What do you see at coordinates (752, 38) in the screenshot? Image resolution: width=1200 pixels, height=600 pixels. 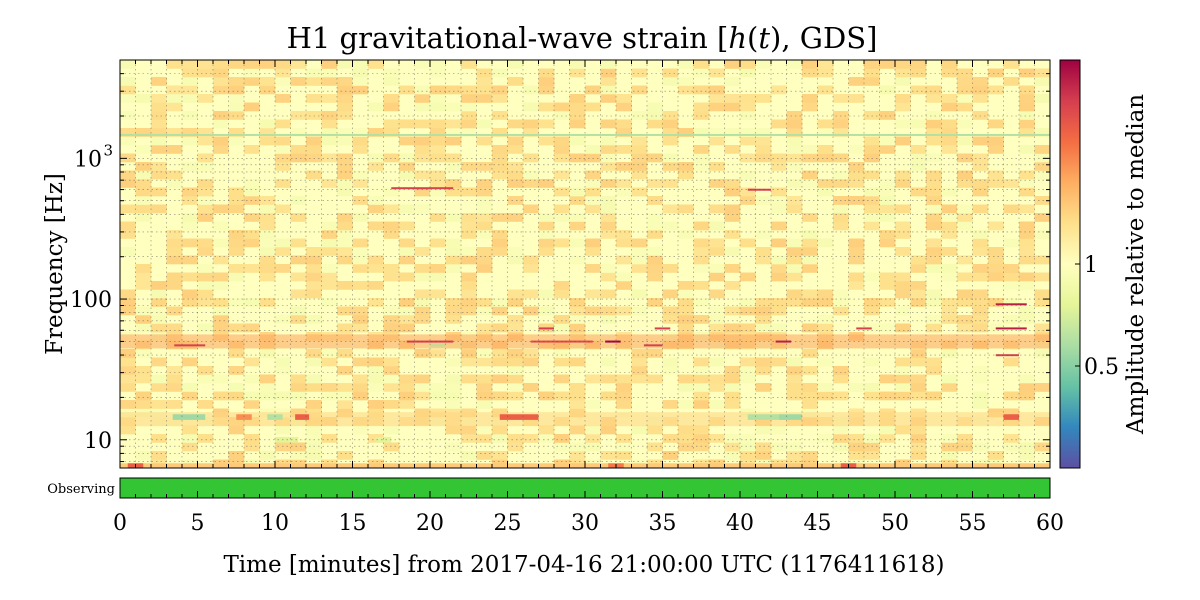 I see `chart-title-open-paren: (` at bounding box center [752, 38].